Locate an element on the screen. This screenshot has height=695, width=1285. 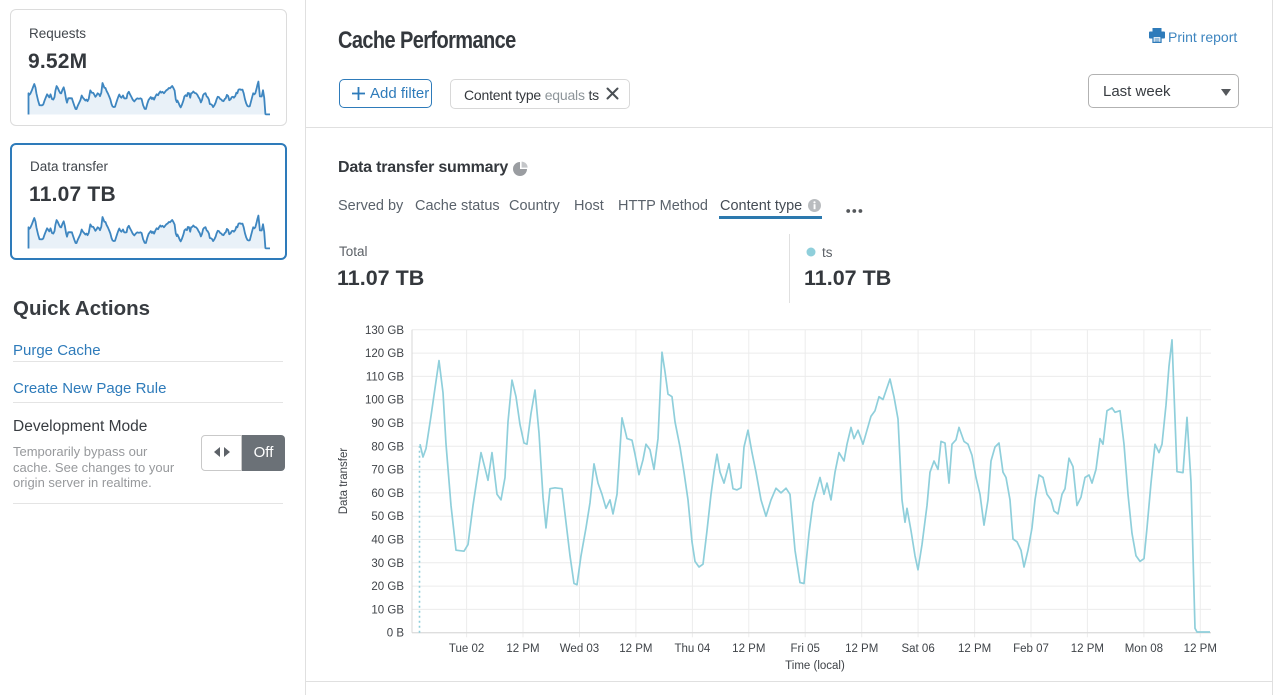
svg-text: 120 GB is located at coordinates (384, 354).